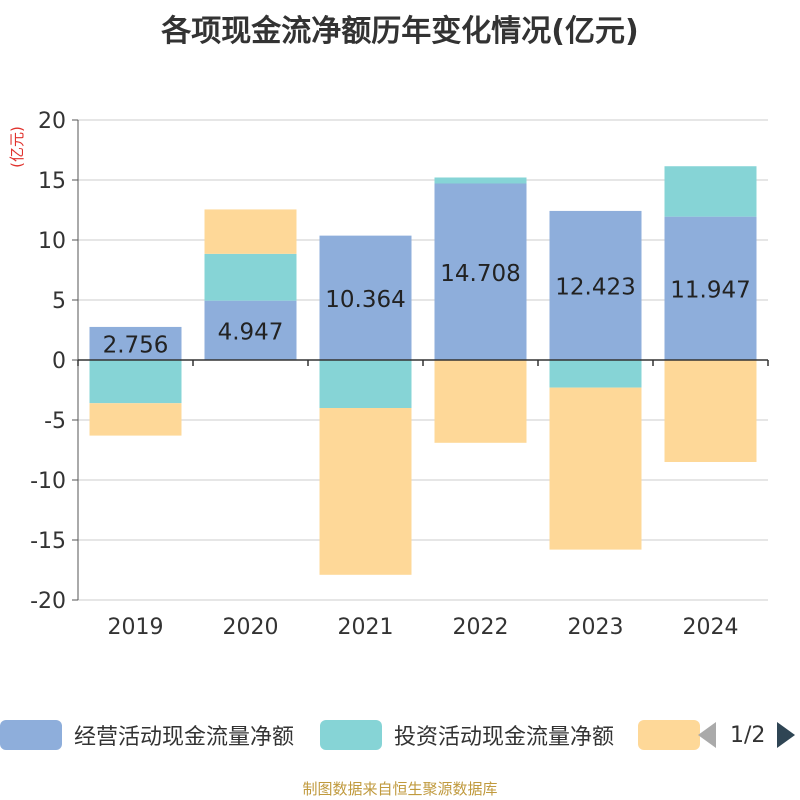 The width and height of the screenshot is (800, 800). I want to click on legend-item-investing: 投资活动现金流量净额, so click(467, 735).